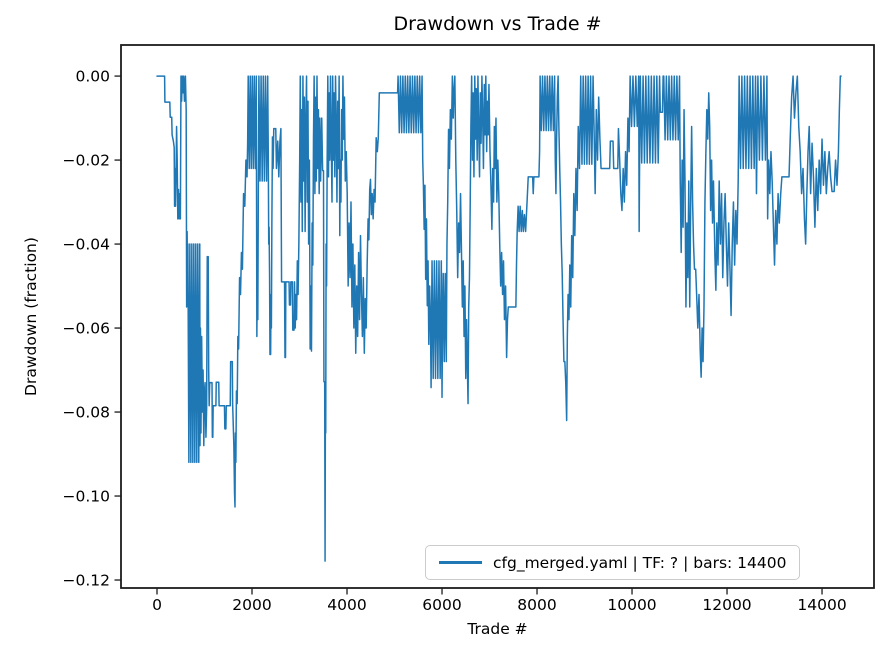 Image resolution: width=896 pixels, height=672 pixels. What do you see at coordinates (87, 581) in the screenshot?
I see `y-tick-label: −0.12` at bounding box center [87, 581].